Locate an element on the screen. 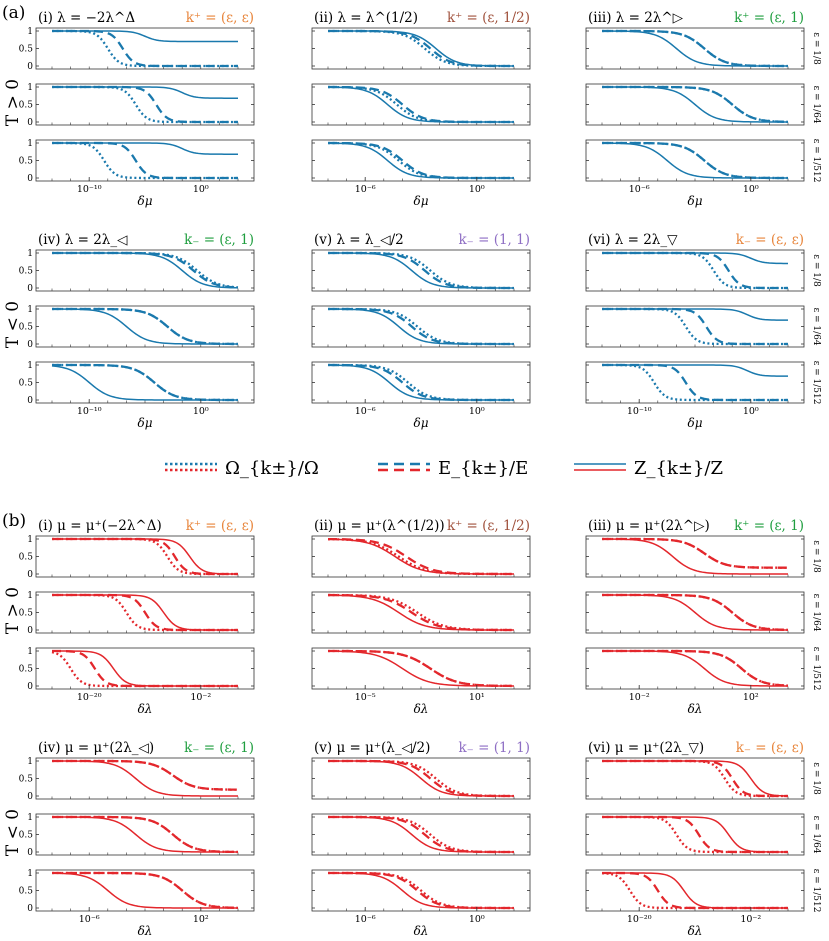 Image resolution: width=829 pixels, height=941 pixels. panel-k-label: k₋ = (ε, 1) is located at coordinates (219, 748).